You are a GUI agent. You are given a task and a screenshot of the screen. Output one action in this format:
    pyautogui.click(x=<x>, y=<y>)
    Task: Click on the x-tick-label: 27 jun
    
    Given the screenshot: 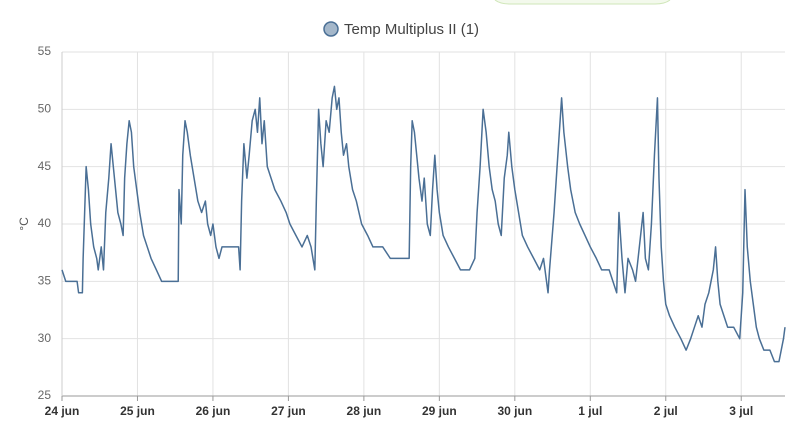 What is the action you would take?
    pyautogui.click(x=288, y=411)
    